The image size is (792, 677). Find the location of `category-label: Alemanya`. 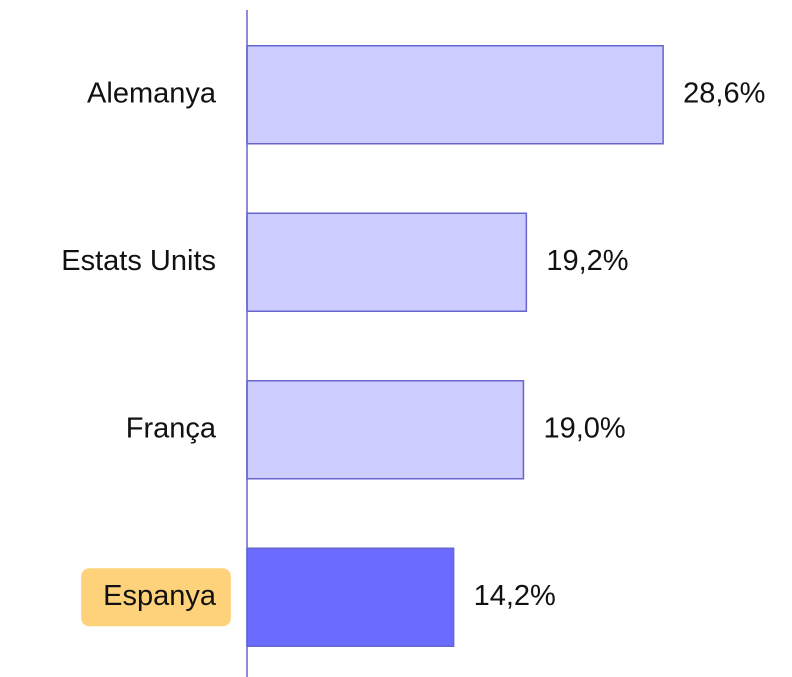

category-label: Alemanya is located at coordinates (152, 93).